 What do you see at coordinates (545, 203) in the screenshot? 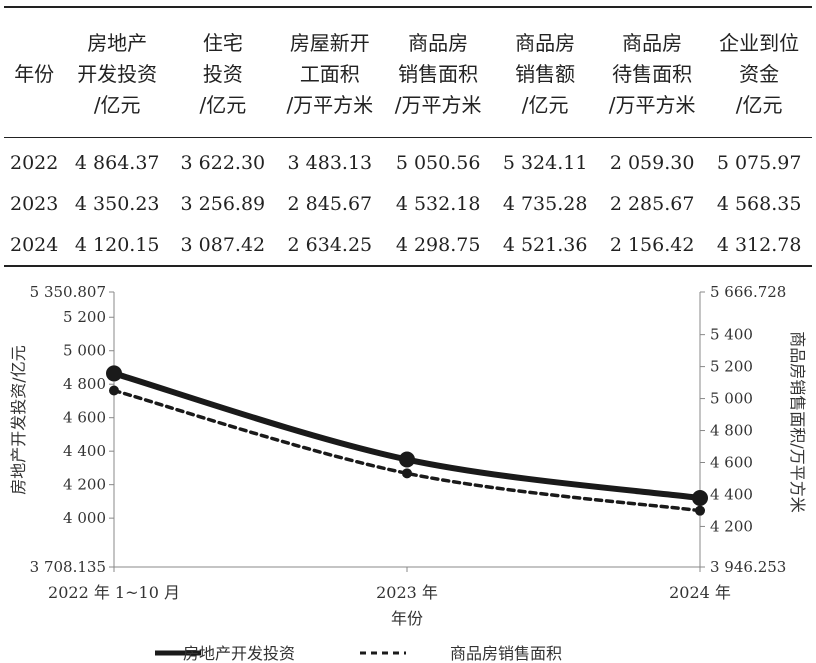
I see `table-cell: 4 735.28` at bounding box center [545, 203].